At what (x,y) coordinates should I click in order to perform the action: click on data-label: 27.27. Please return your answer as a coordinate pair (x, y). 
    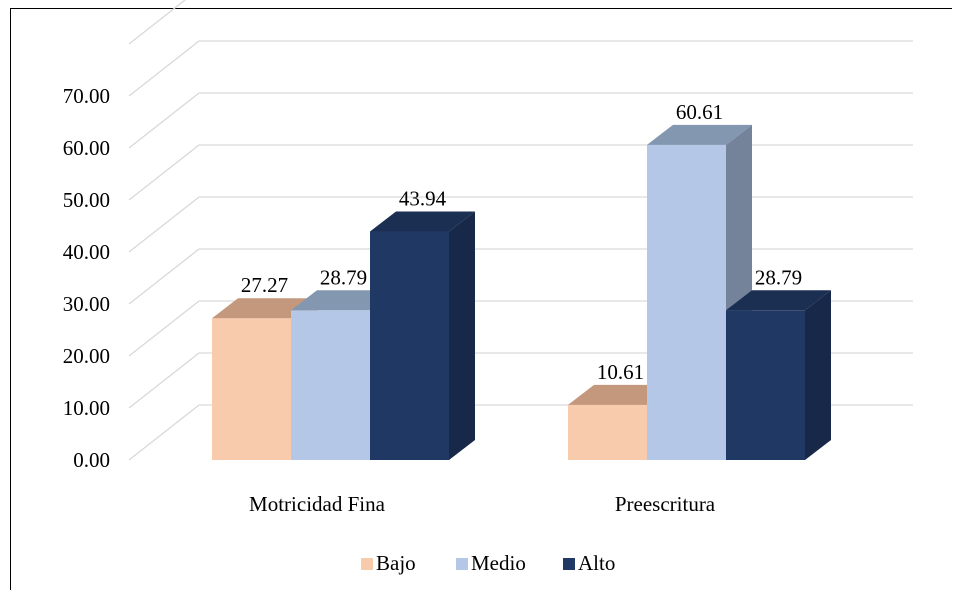
    Looking at the image, I should click on (264, 285).